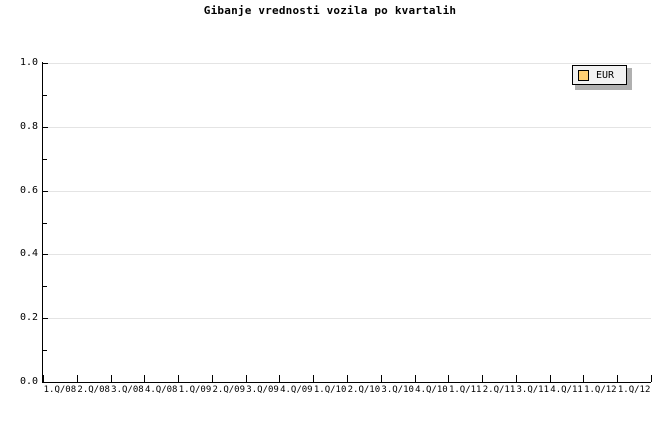 Image resolution: width=660 pixels, height=440 pixels. What do you see at coordinates (566, 390) in the screenshot?
I see `x-axis-label: 4.Q/11` at bounding box center [566, 390].